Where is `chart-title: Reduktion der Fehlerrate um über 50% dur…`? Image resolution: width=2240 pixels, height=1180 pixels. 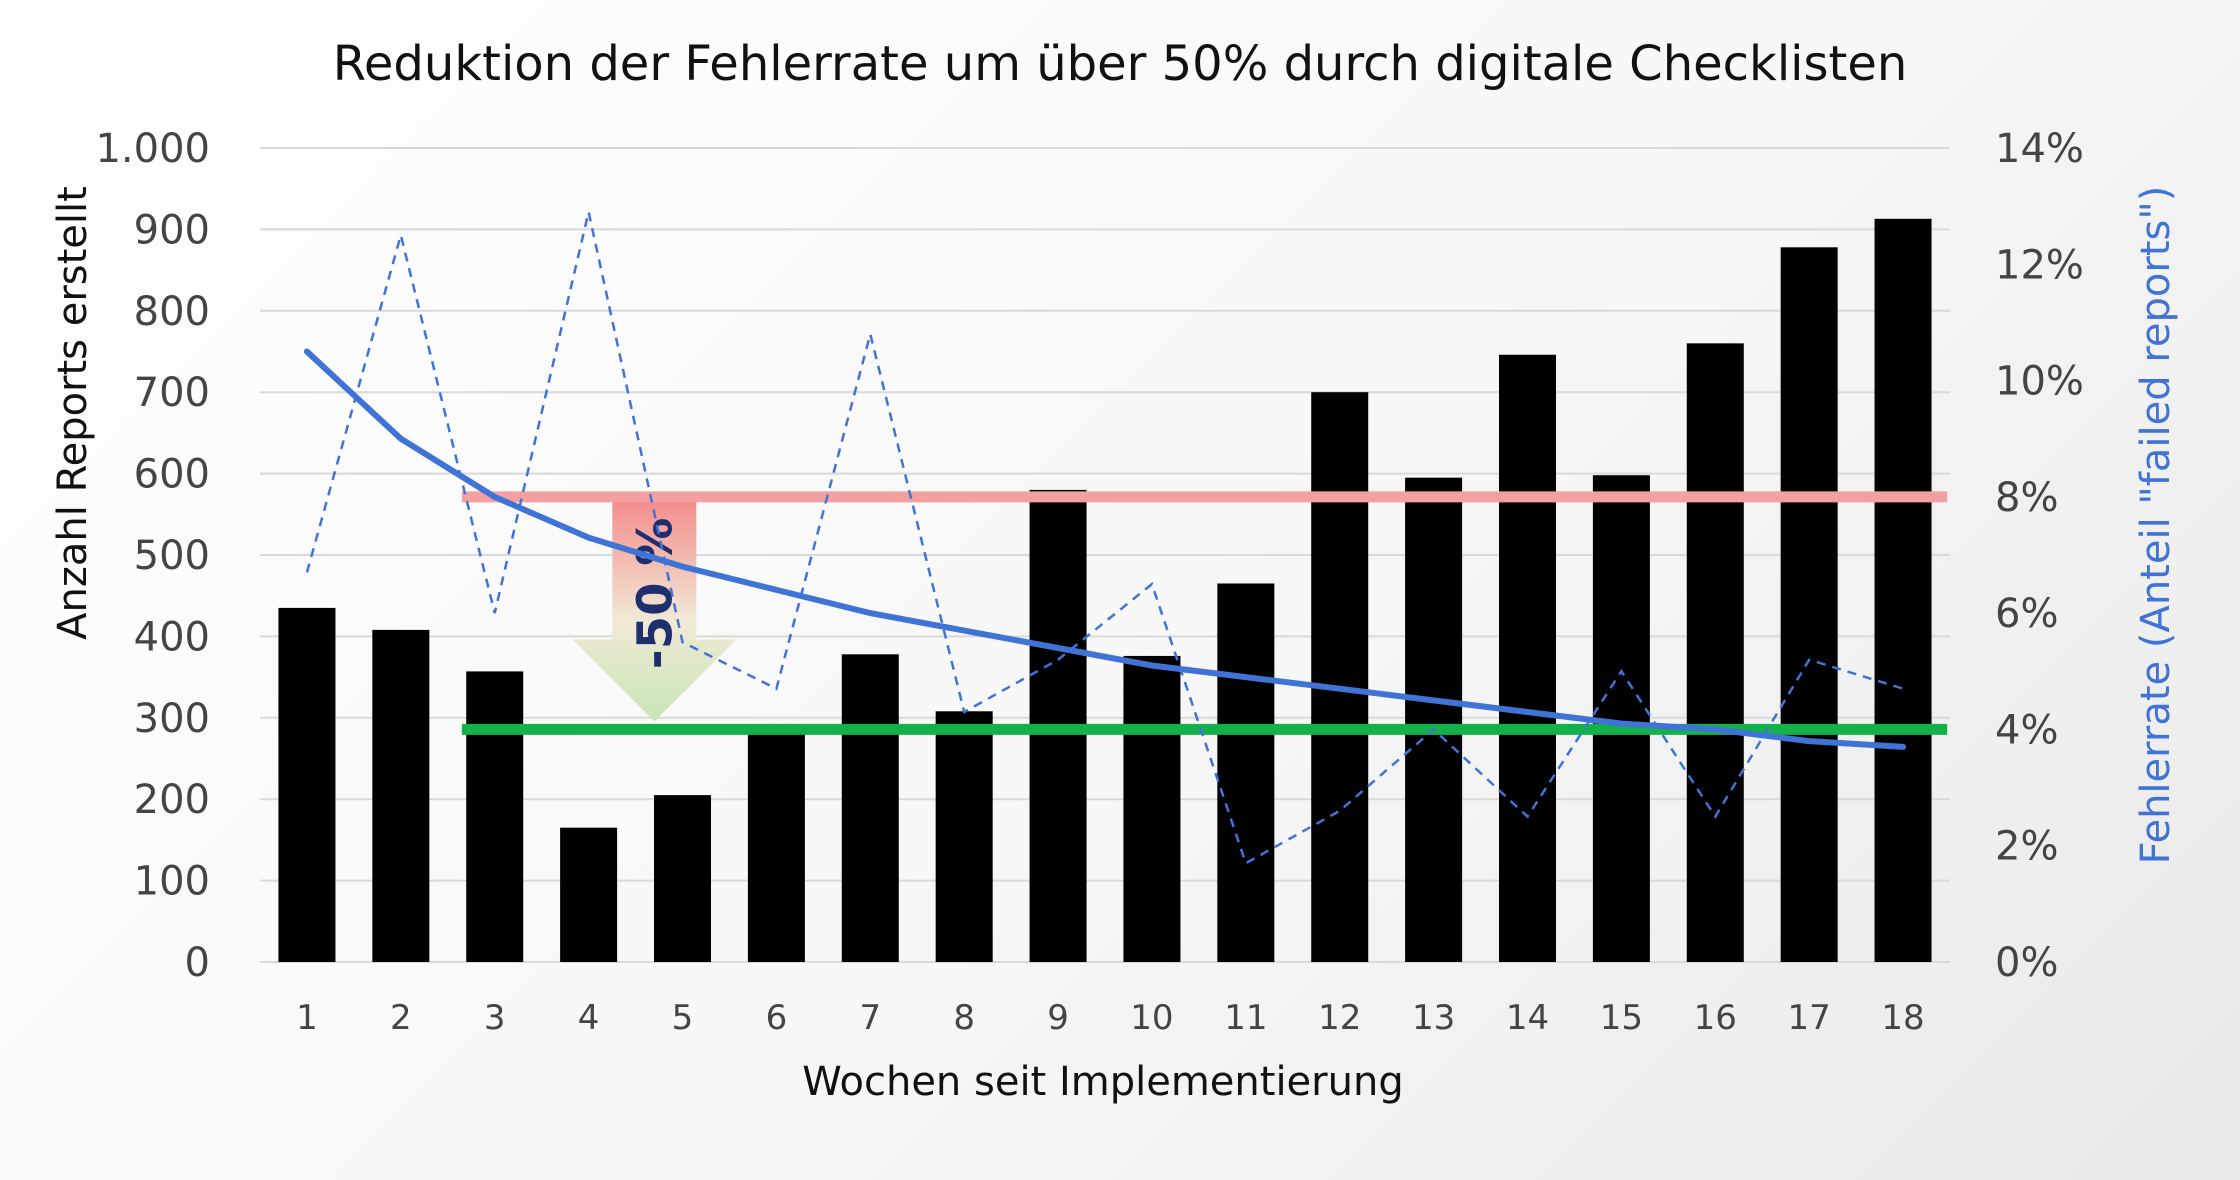 chart-title: Reduktion der Fehlerrate um über 50% dur… is located at coordinates (1120, 64).